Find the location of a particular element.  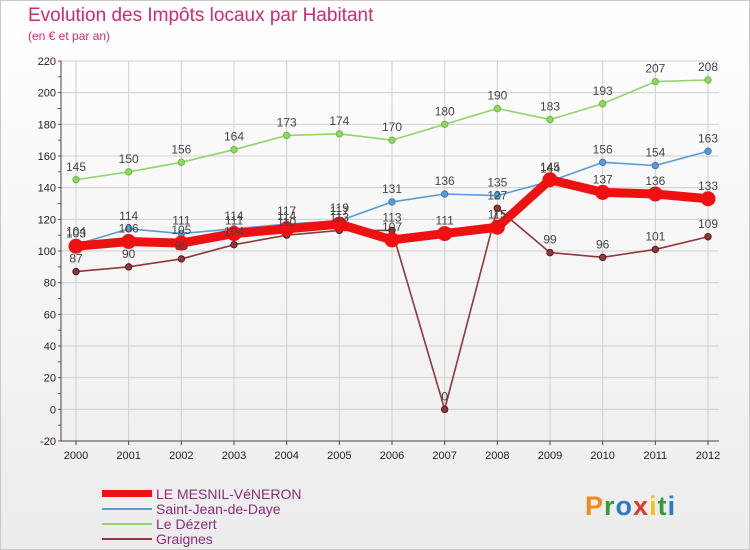

data-label: 87 is located at coordinates (76, 259).